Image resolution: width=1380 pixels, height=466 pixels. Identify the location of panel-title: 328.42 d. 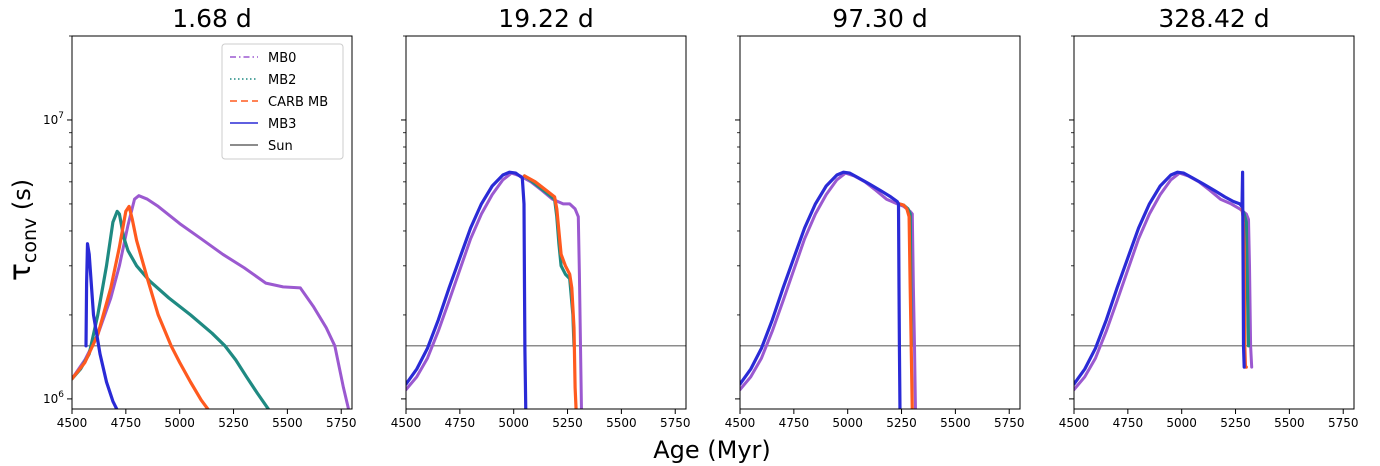
(1213, 18).